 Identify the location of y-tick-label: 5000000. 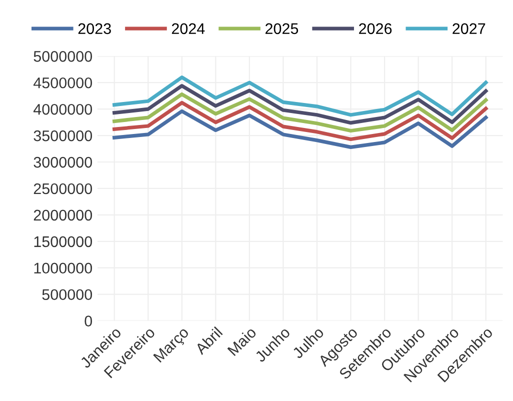
(63, 56).